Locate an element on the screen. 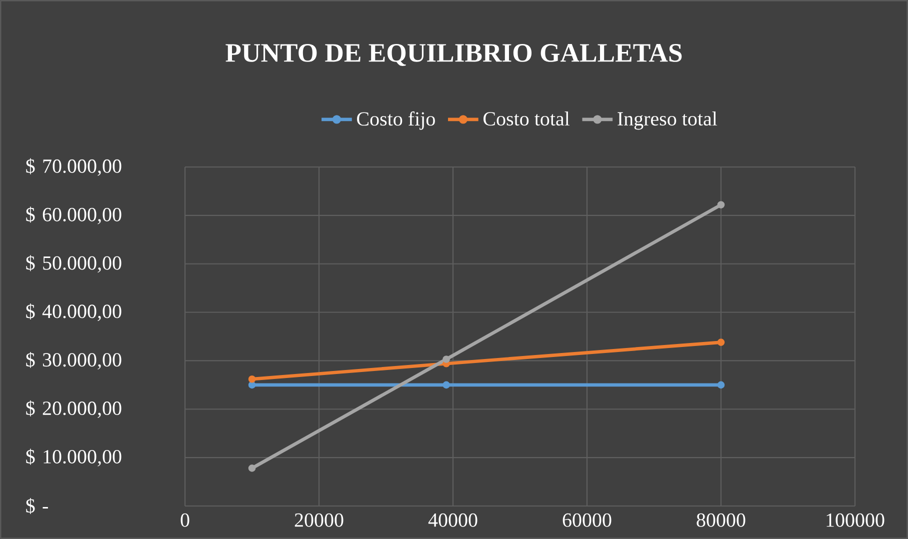  y-tick-label: $ 10.000,00 is located at coordinates (74, 457).